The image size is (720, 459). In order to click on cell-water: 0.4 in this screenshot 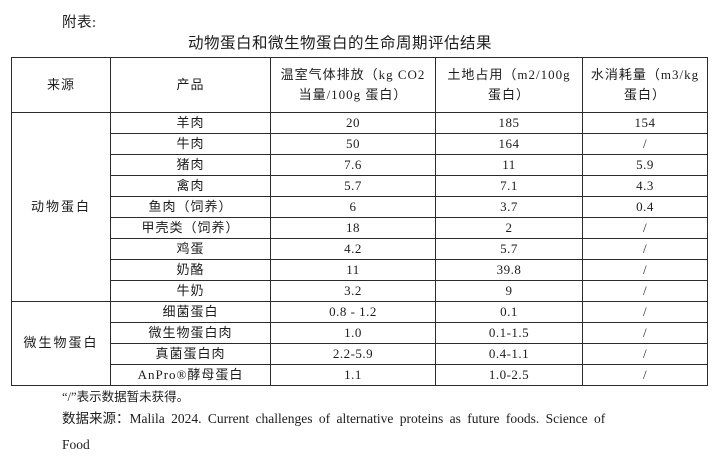, I will do `click(645, 207)`.